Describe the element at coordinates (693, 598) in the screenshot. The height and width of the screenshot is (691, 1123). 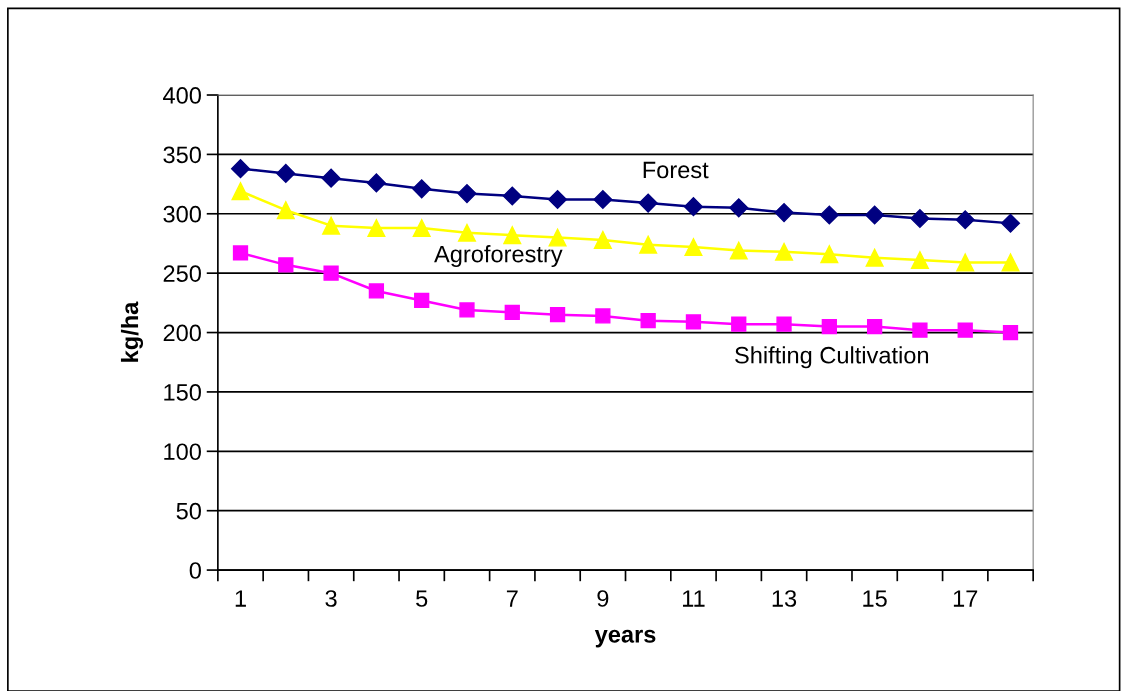
I see `x-tick-label: 11` at that location.